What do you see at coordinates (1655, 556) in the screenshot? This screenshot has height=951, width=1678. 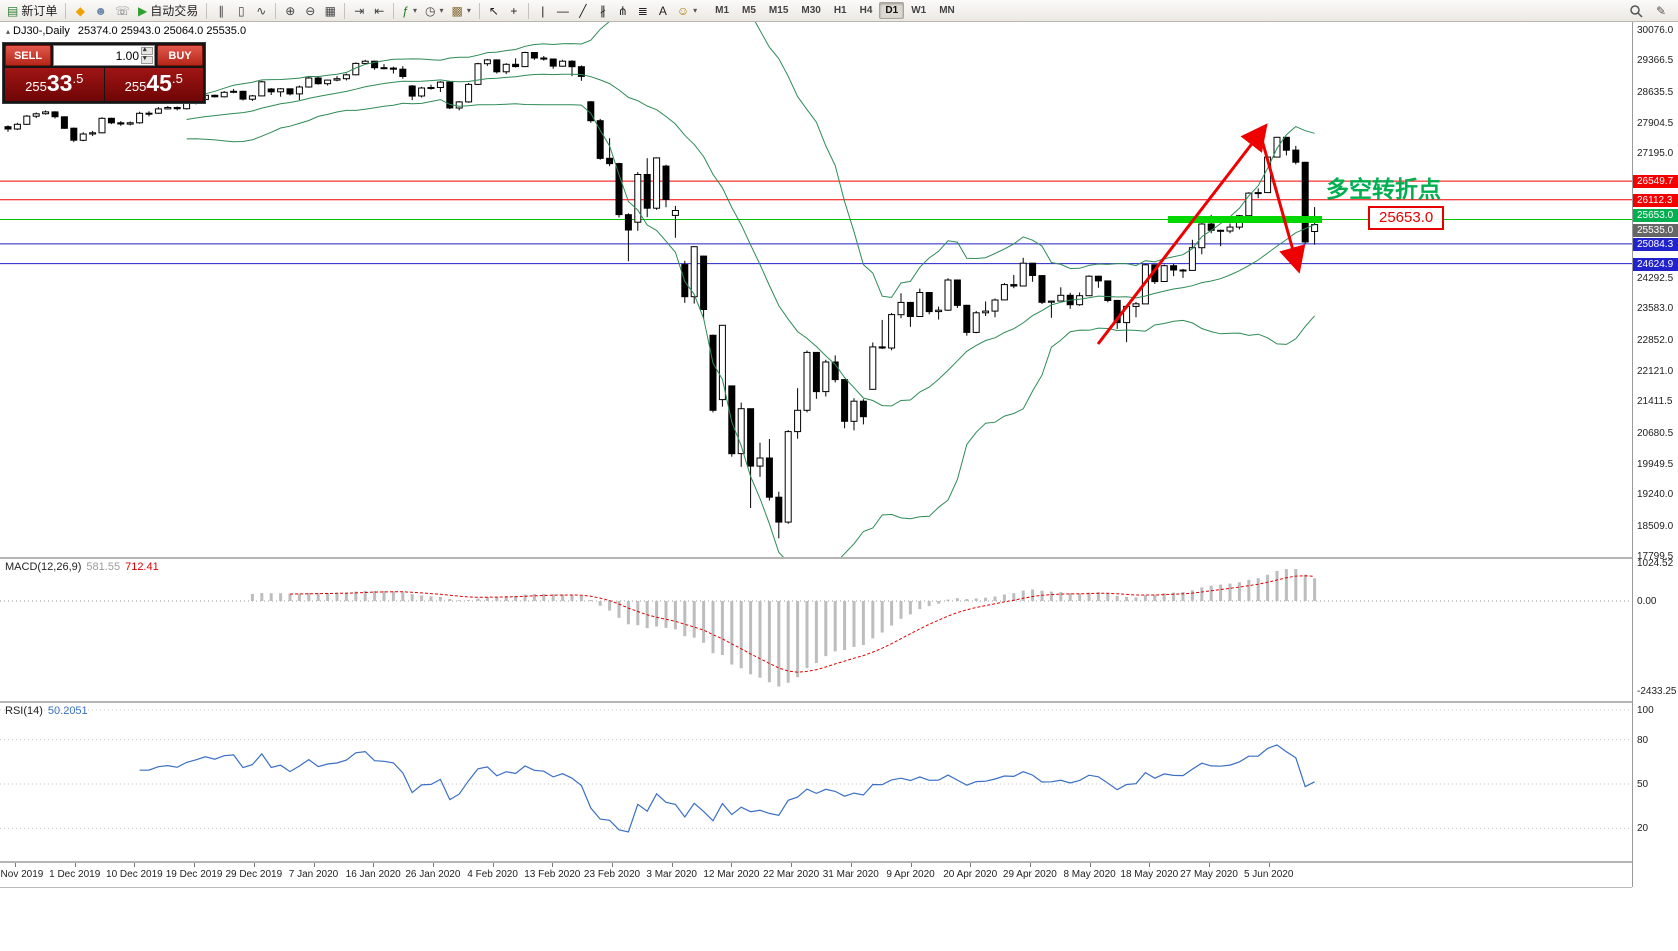 I see `price-axis-label: 17799.5` at bounding box center [1655, 556].